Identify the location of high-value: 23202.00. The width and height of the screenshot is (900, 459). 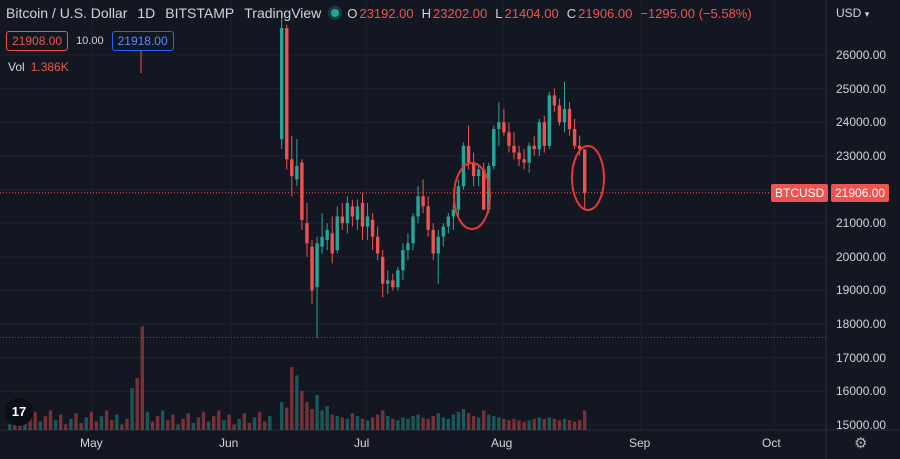
(460, 13).